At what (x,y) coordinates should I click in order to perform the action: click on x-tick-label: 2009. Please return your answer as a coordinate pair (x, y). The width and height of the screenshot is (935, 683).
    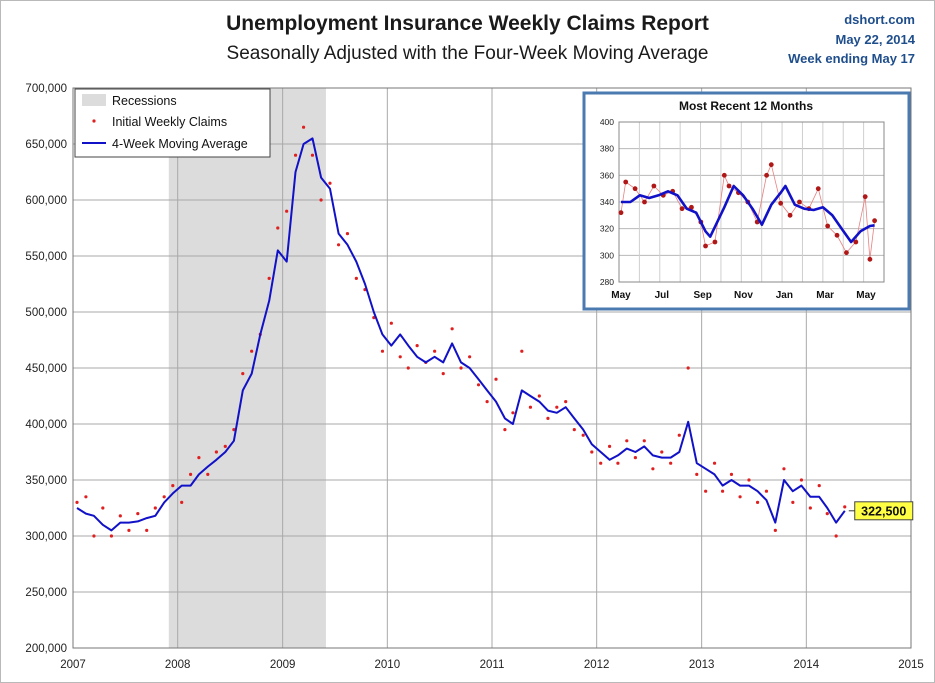
    Looking at the image, I should click on (283, 665).